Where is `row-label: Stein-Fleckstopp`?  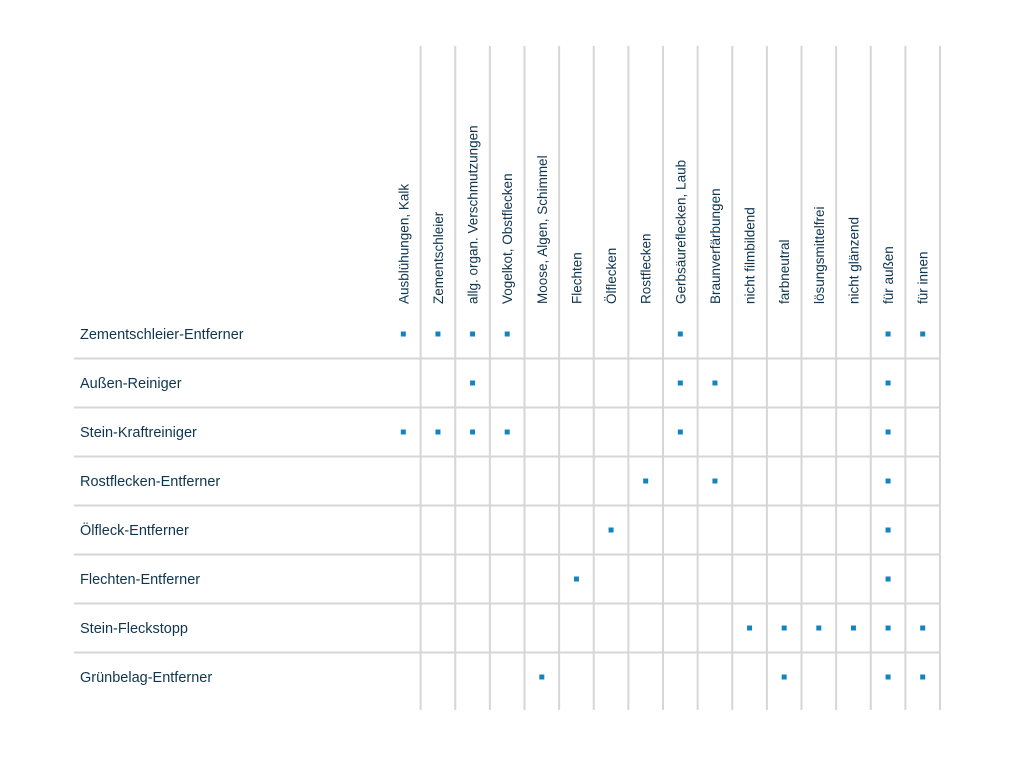
row-label: Stein-Fleckstopp is located at coordinates (134, 629).